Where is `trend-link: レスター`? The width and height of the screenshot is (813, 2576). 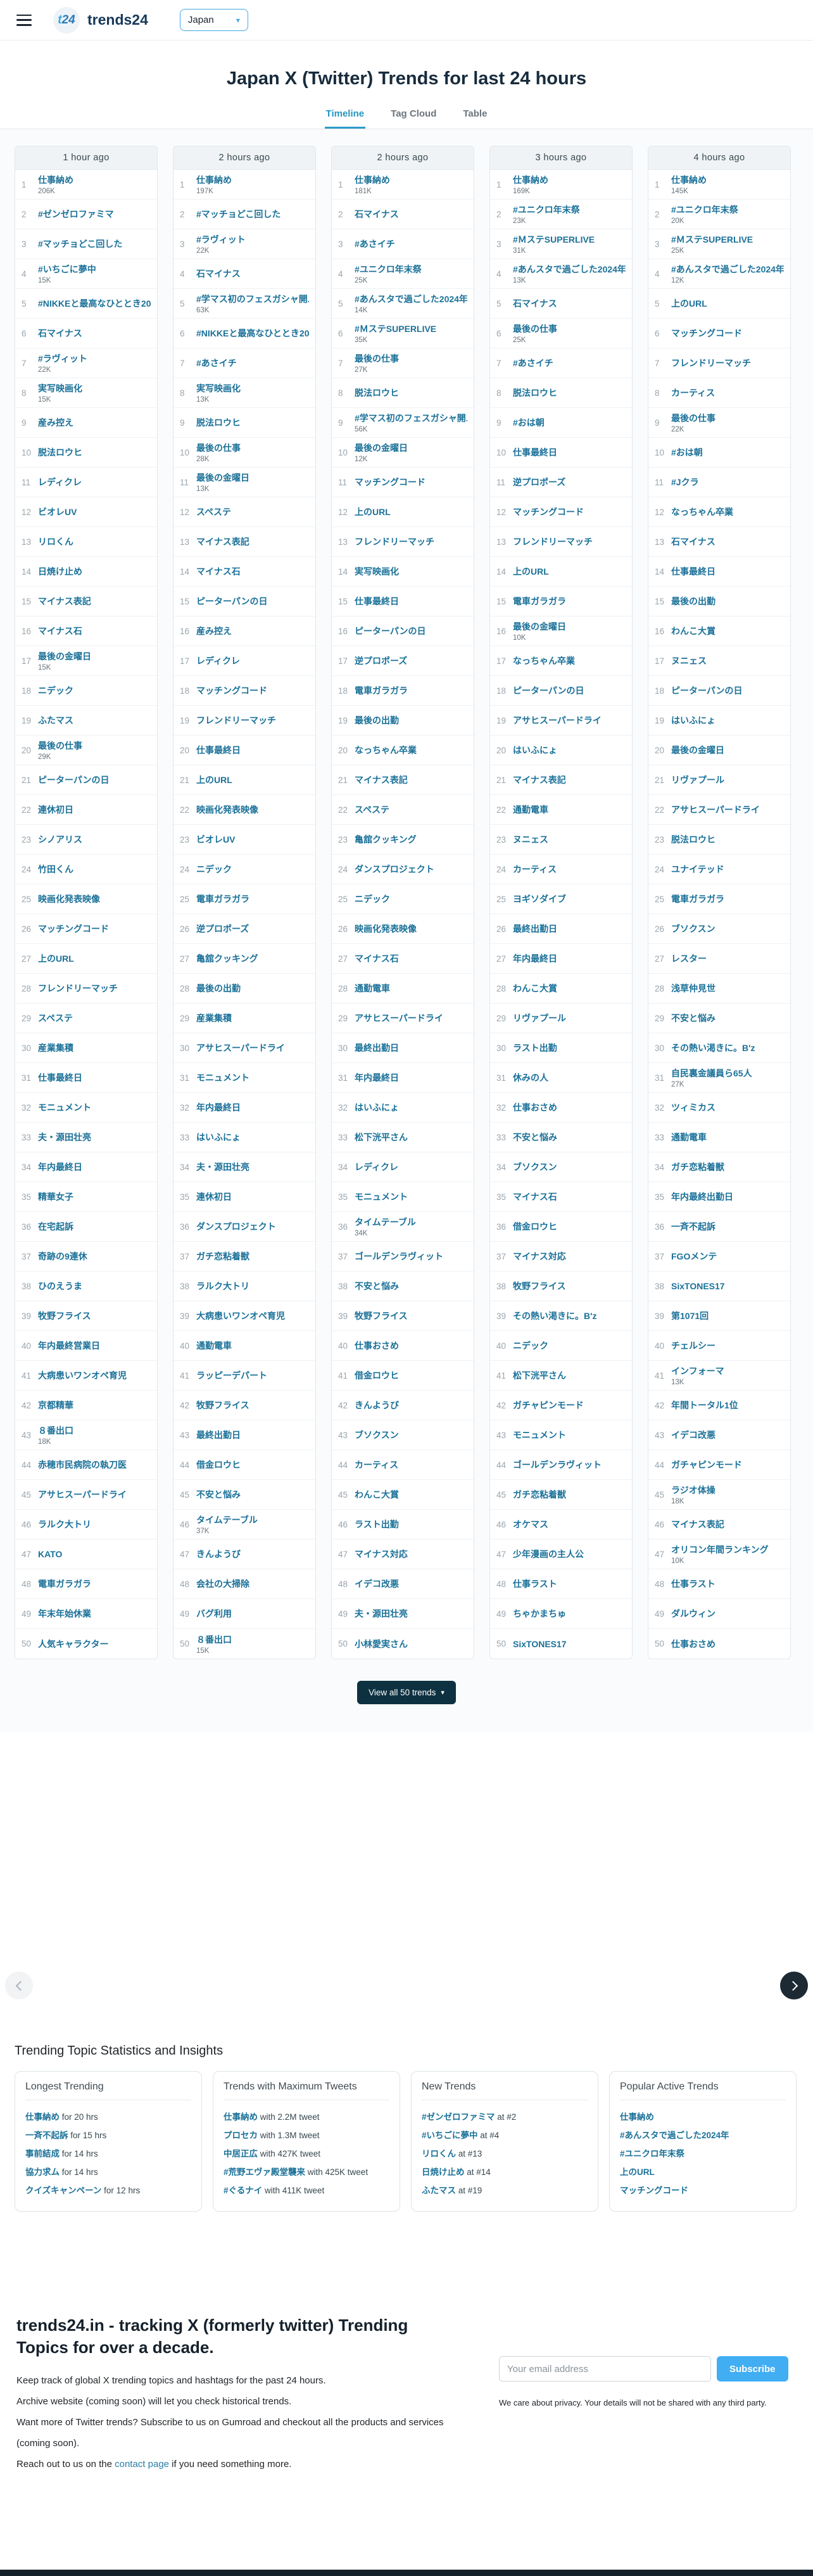
trend-link: レスター is located at coordinates (689, 958).